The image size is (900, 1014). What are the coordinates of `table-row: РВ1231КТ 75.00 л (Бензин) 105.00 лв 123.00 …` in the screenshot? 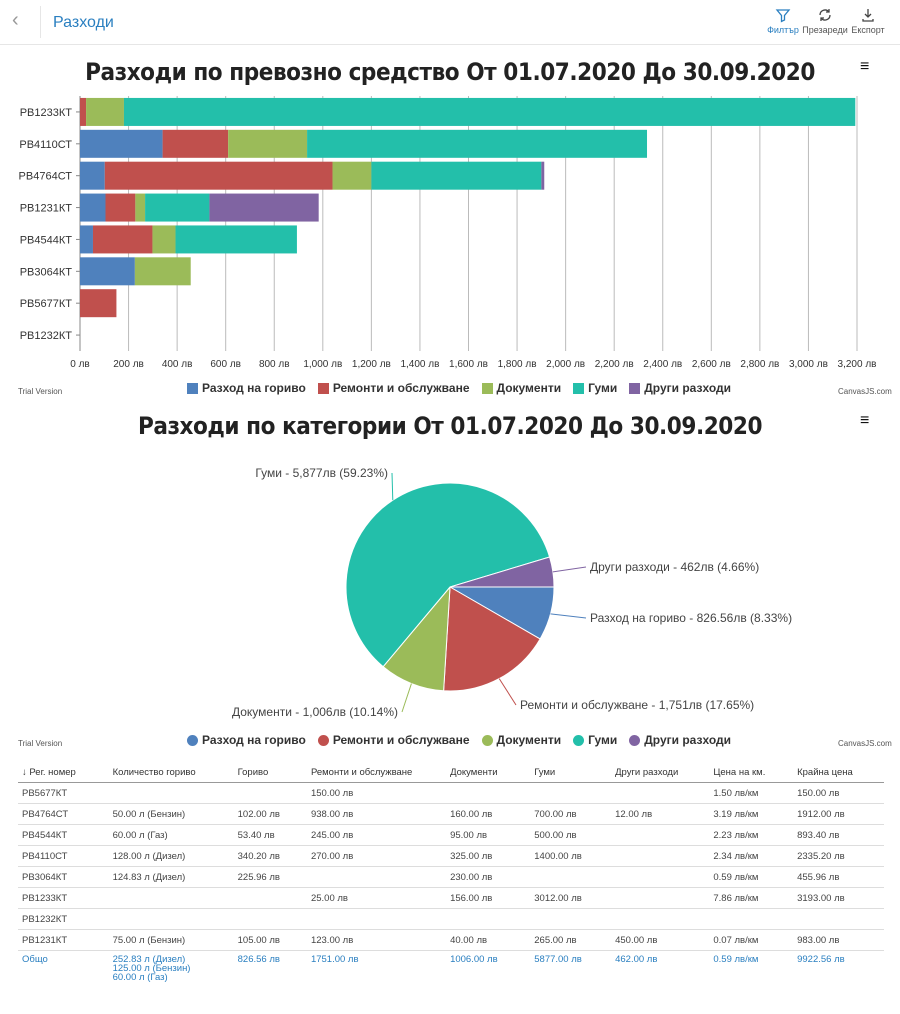 It's located at (451, 940).